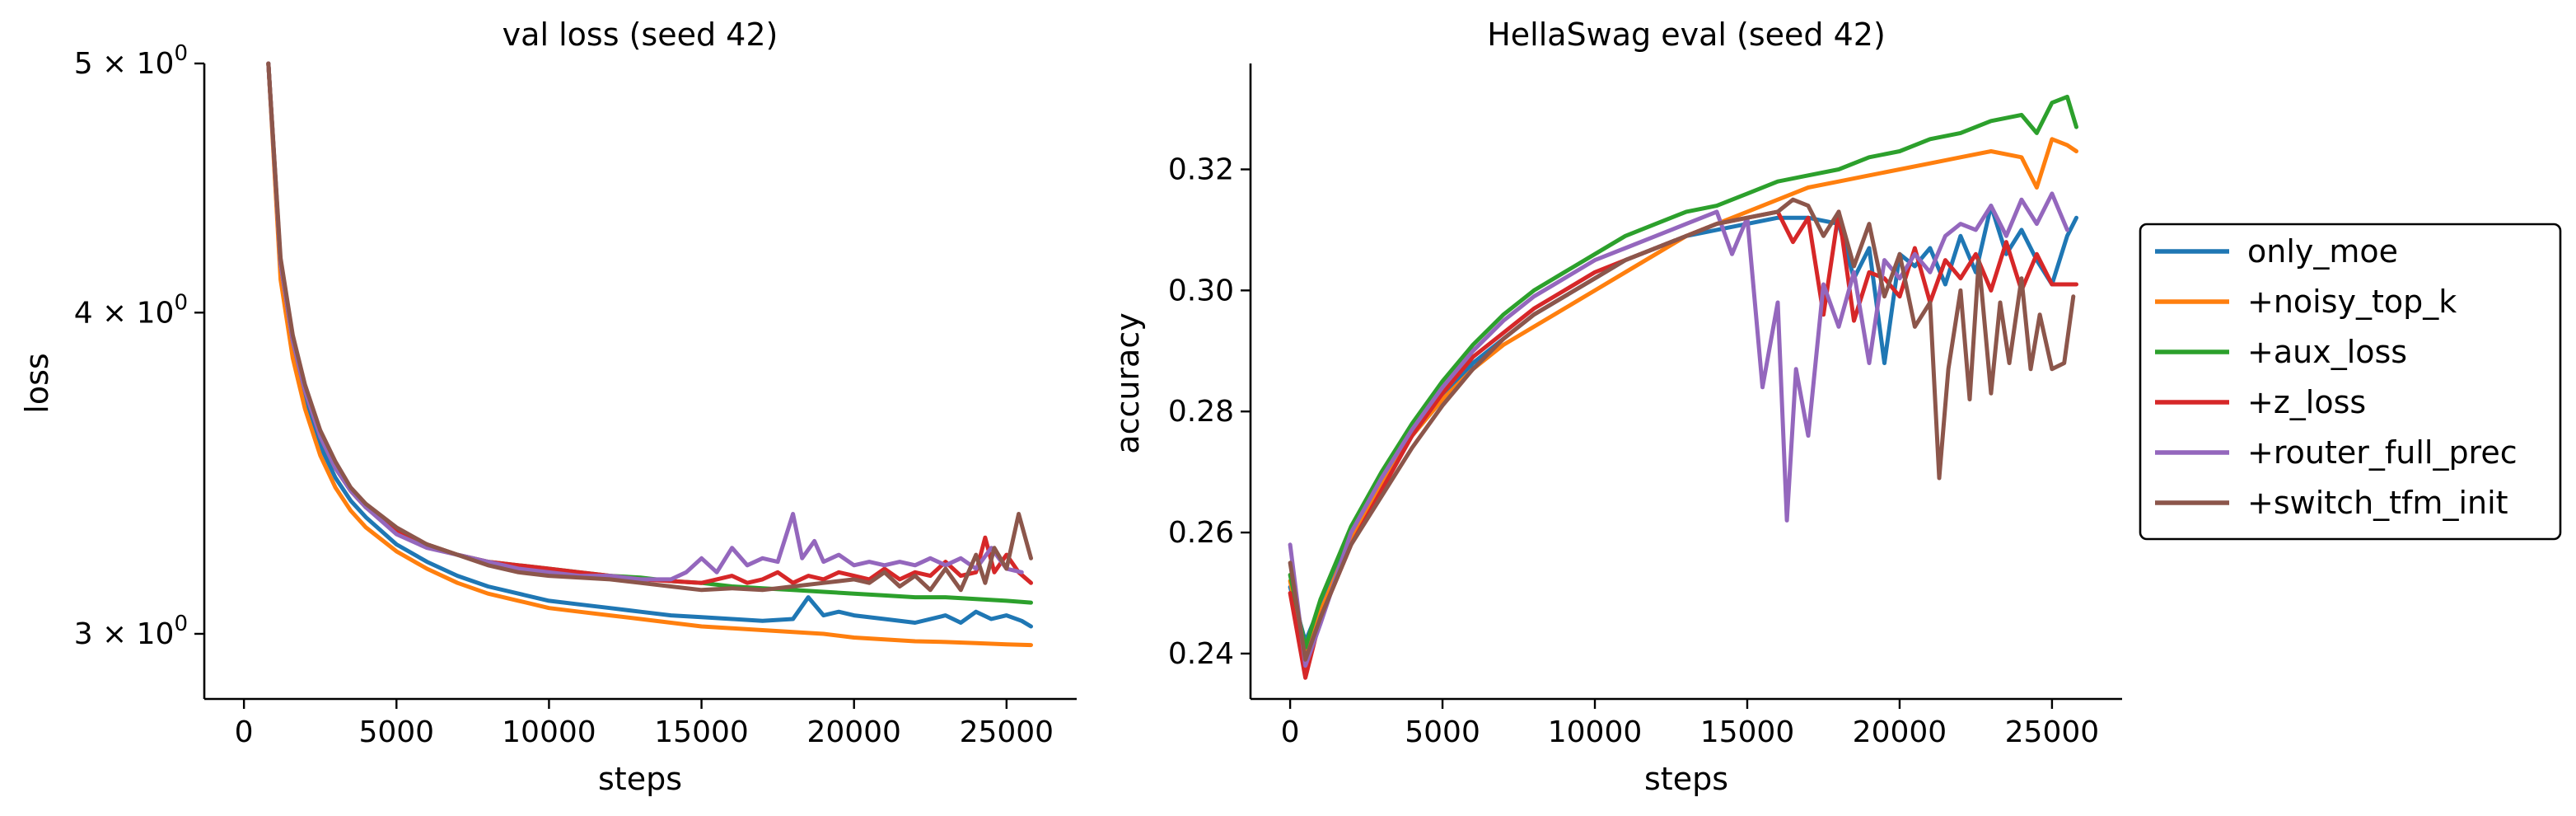 The width and height of the screenshot is (2576, 816). I want to click on val-loss-x-tick-label: 15000, so click(701, 732).